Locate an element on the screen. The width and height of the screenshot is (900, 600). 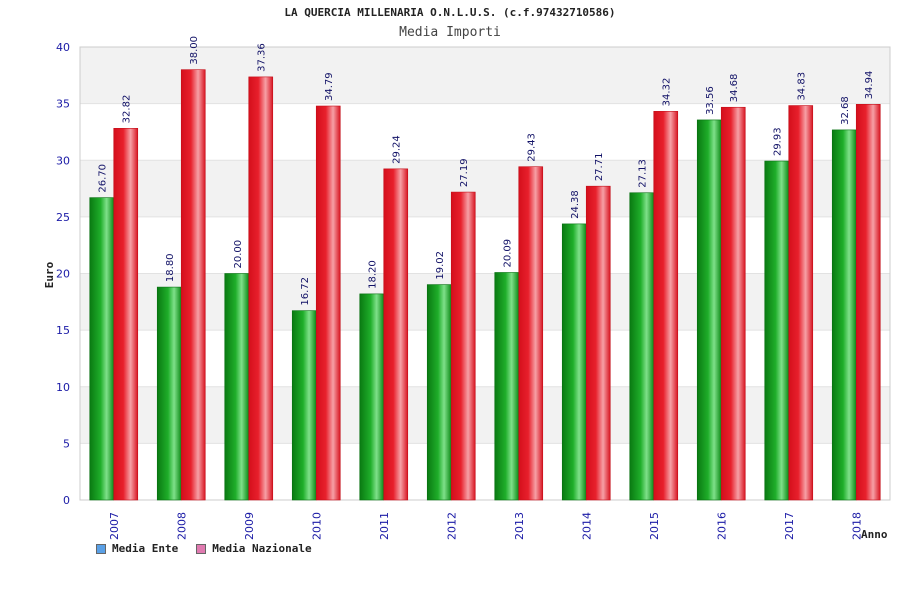
y-tick-label: 30 is located at coordinates (63, 160).